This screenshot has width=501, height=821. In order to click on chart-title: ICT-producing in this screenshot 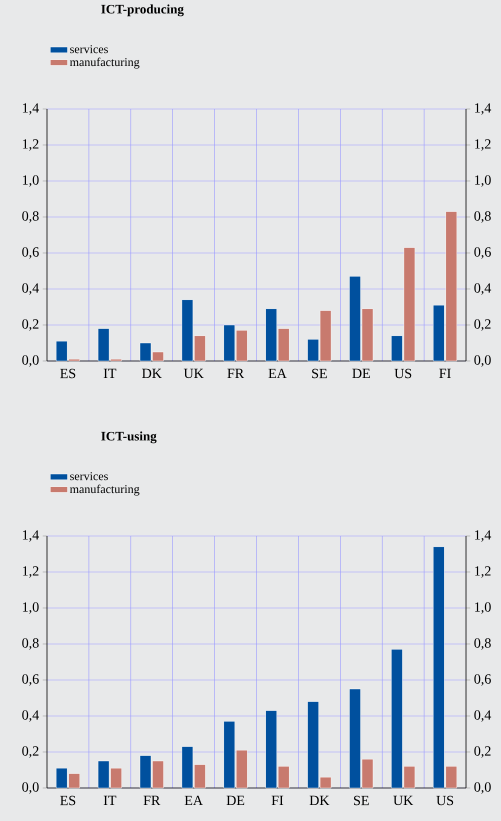, I will do `click(142, 10)`.